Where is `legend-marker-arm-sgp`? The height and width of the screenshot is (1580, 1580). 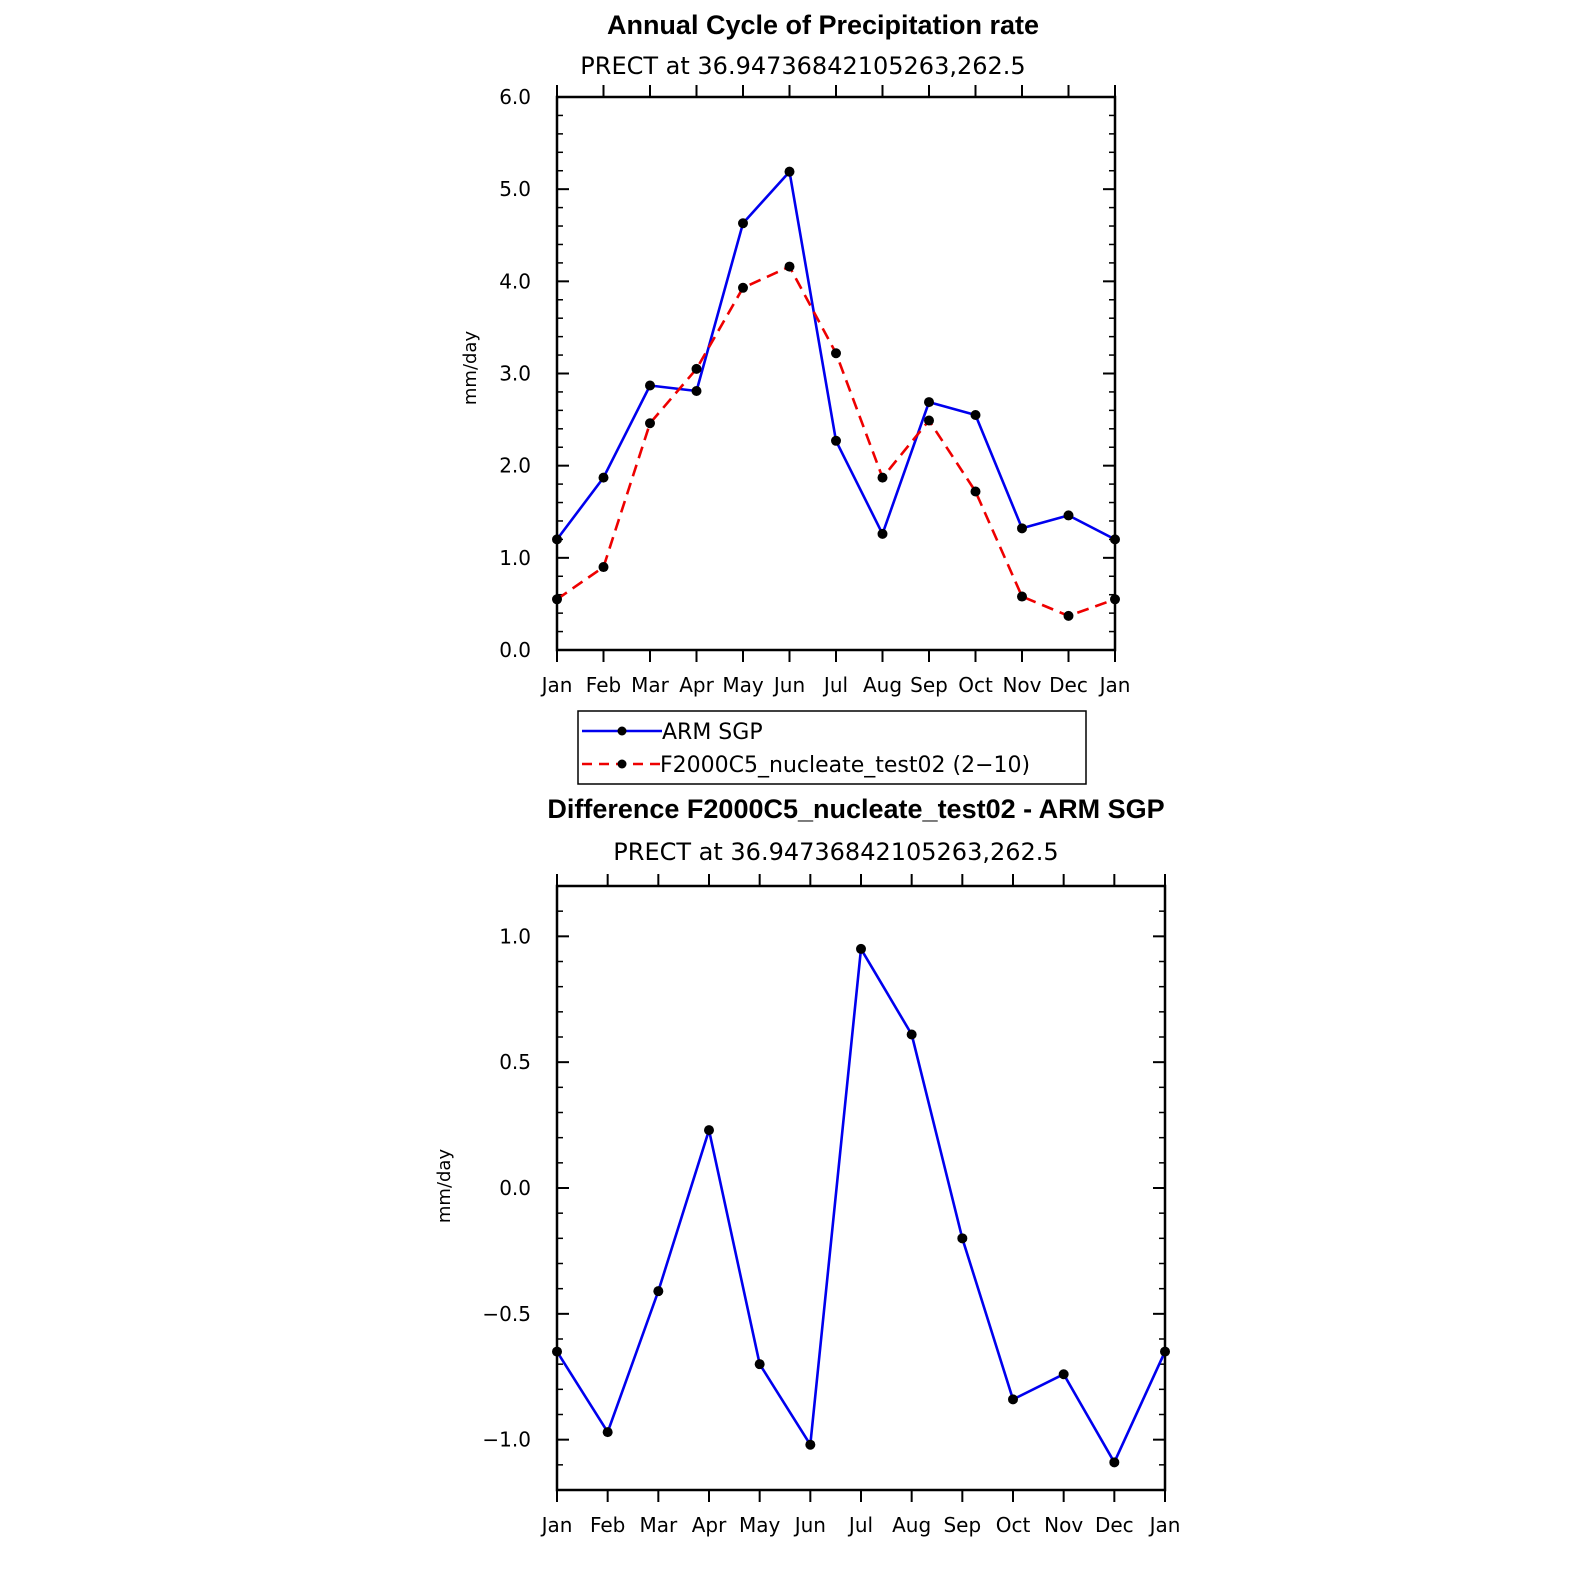
legend-marker-arm-sgp is located at coordinates (622, 731).